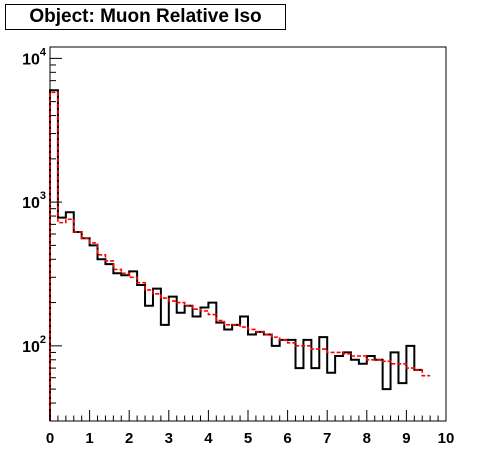 The image size is (496, 472). What do you see at coordinates (367, 438) in the screenshot?
I see `x-tick-label: 8` at bounding box center [367, 438].